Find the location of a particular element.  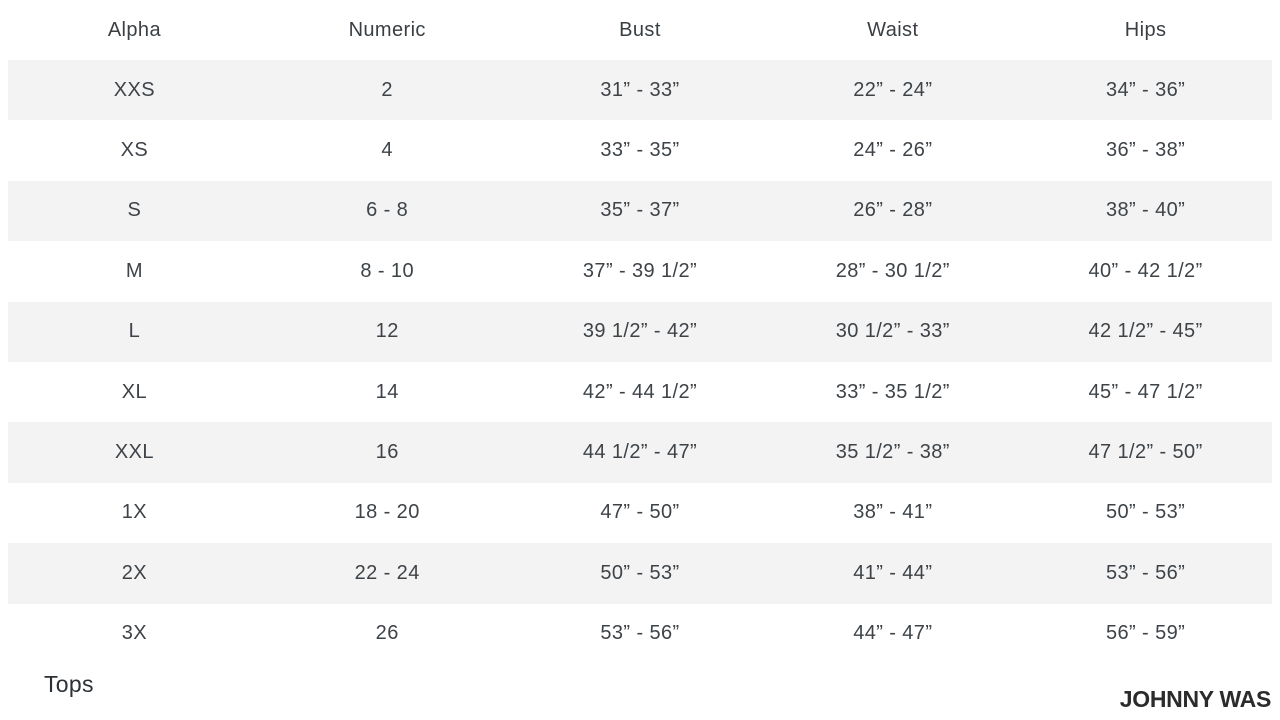

column-header-waist: Waist is located at coordinates (893, 29).